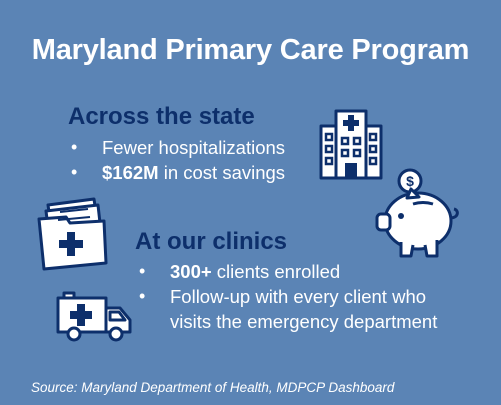 Image resolution: width=501 pixels, height=405 pixels. Describe the element at coordinates (72, 234) in the screenshot. I see `medical-folder-icon` at that location.